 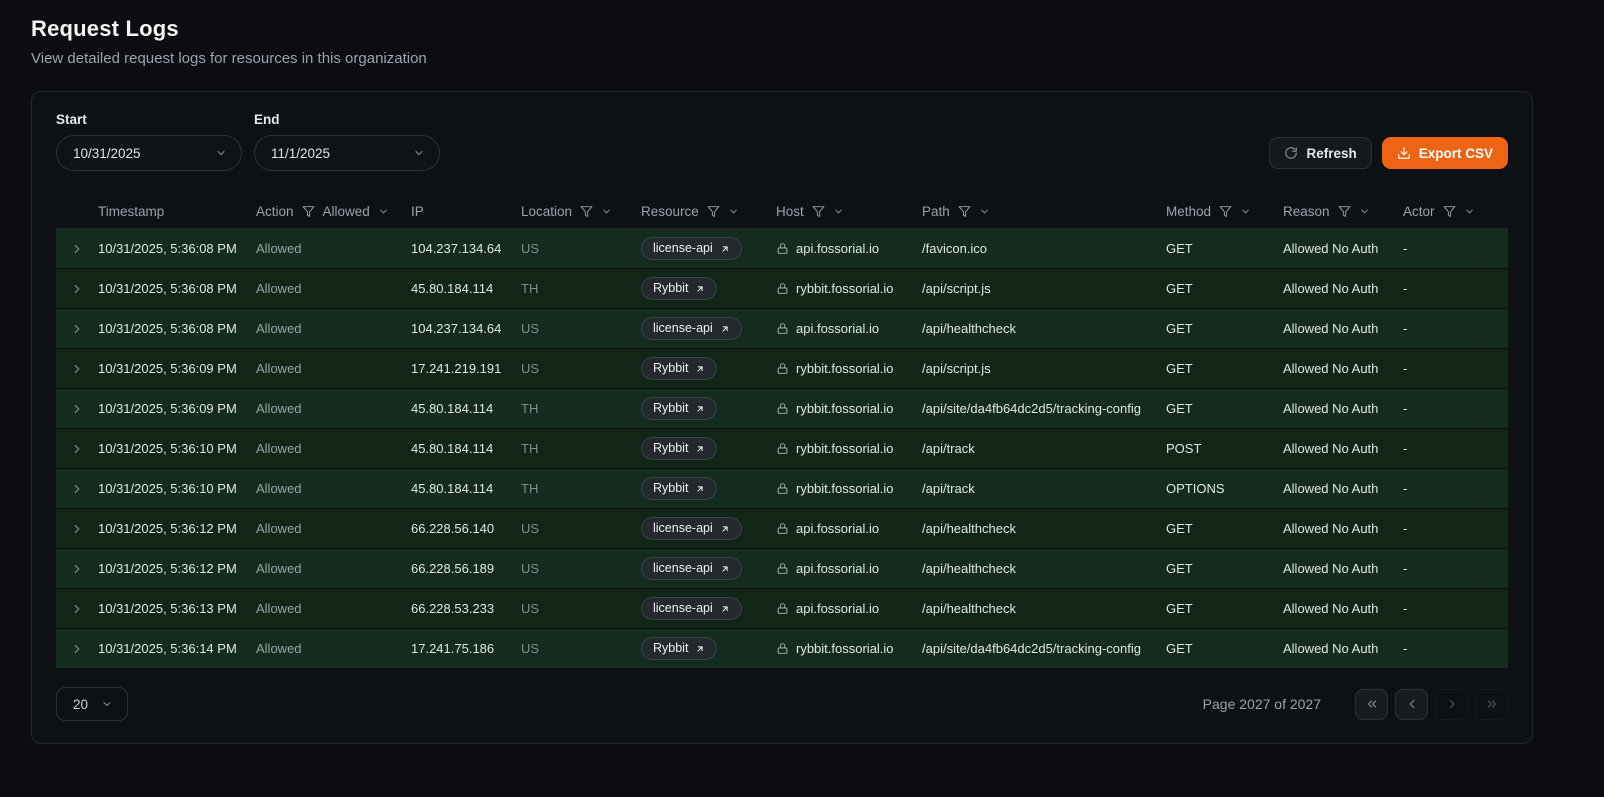 What do you see at coordinates (1184, 448) in the screenshot?
I see `cell-method: POST` at bounding box center [1184, 448].